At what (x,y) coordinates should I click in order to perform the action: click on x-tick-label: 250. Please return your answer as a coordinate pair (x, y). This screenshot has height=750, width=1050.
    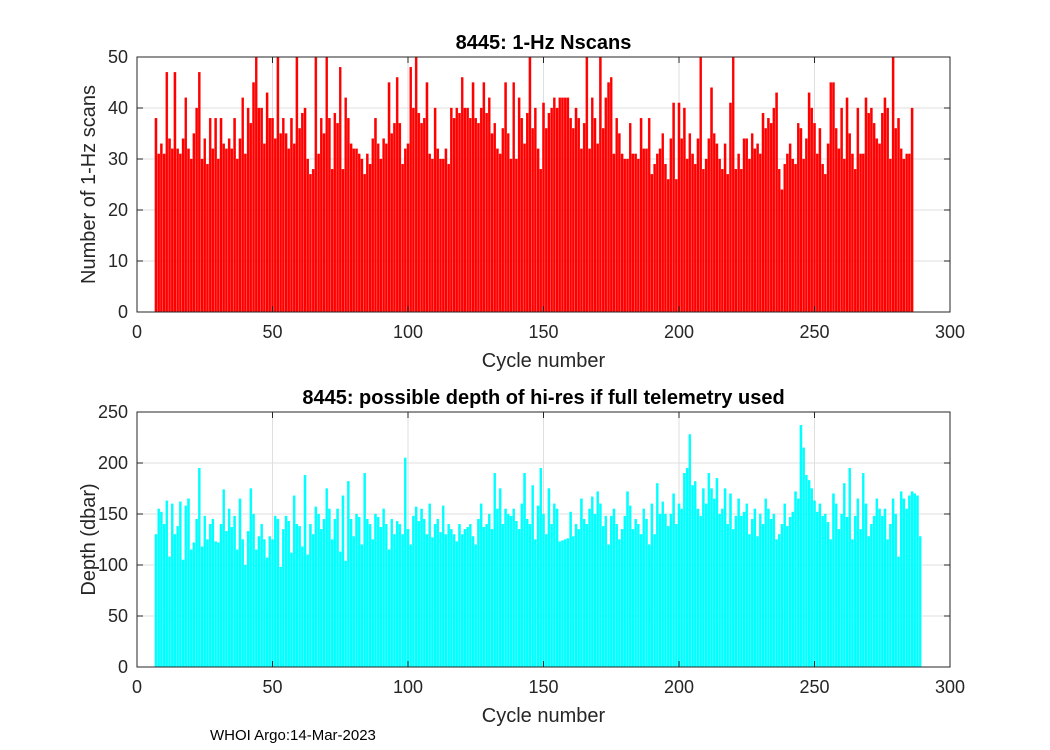
    Looking at the image, I should click on (814, 332).